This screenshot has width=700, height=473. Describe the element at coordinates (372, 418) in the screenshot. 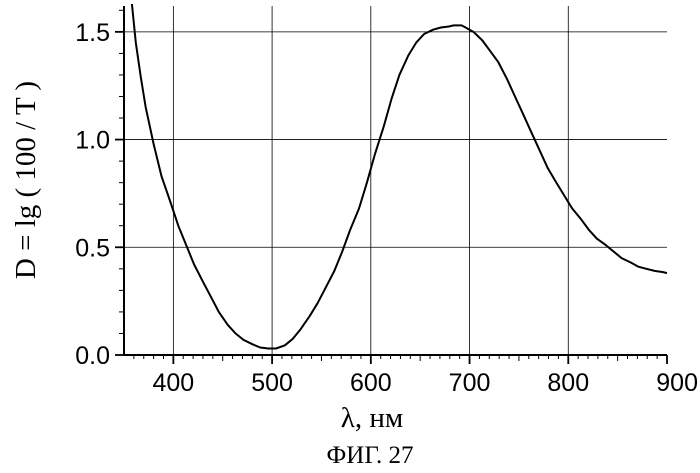

I see `x-axis-title: λ, нм` at that location.